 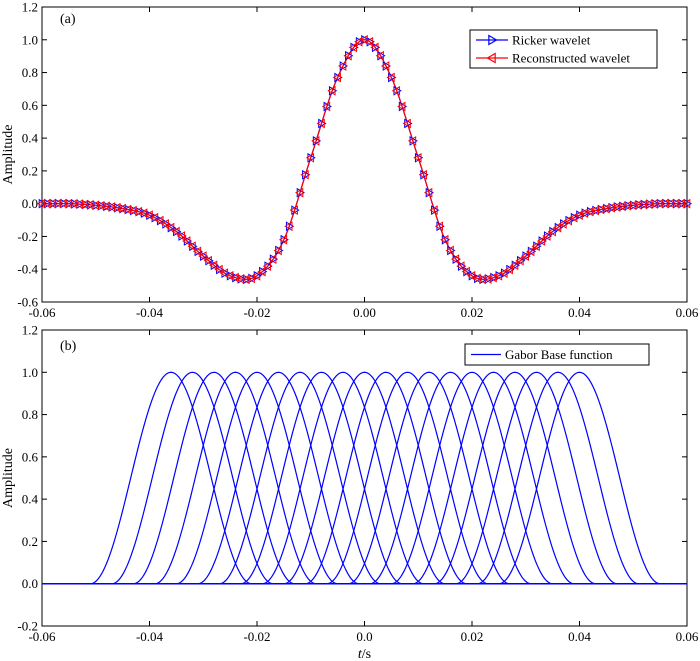 What do you see at coordinates (30, 414) in the screenshot?
I see `y-tick-label-b: 0.8` at bounding box center [30, 414].